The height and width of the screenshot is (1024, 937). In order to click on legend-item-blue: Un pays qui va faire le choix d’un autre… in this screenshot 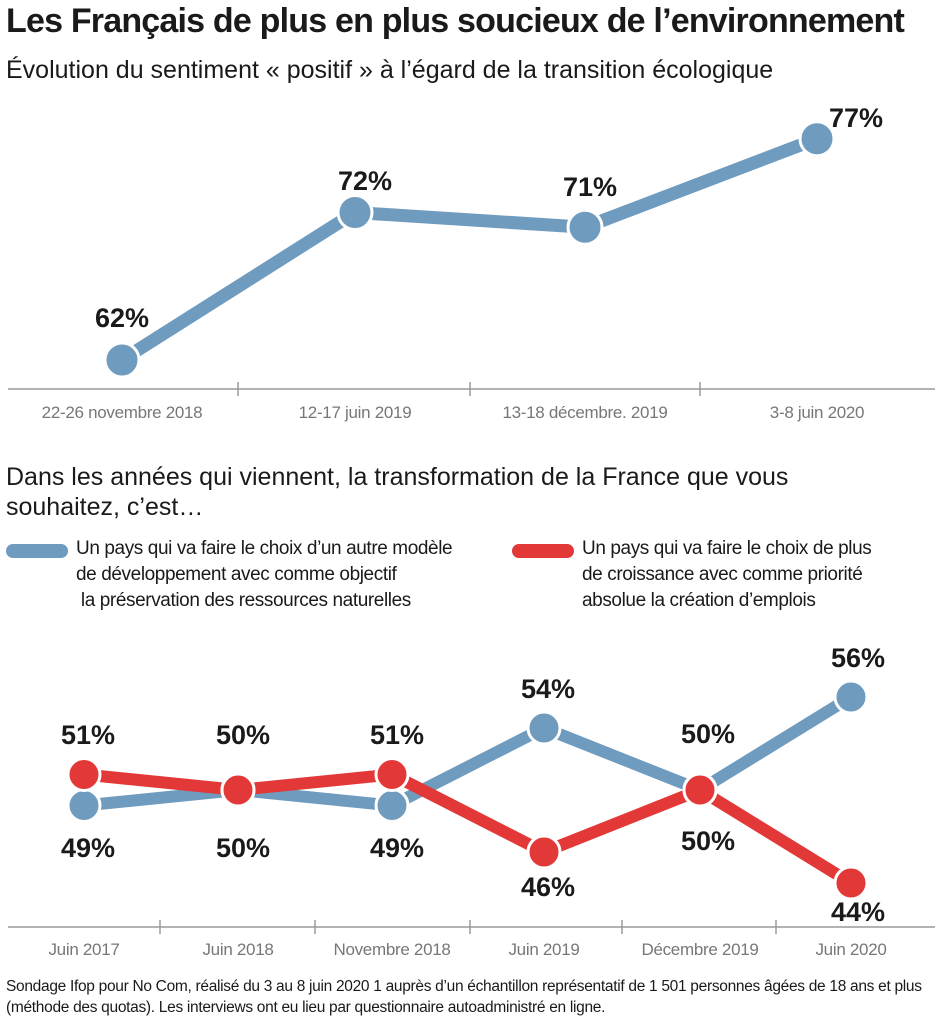, I will do `click(229, 575)`.